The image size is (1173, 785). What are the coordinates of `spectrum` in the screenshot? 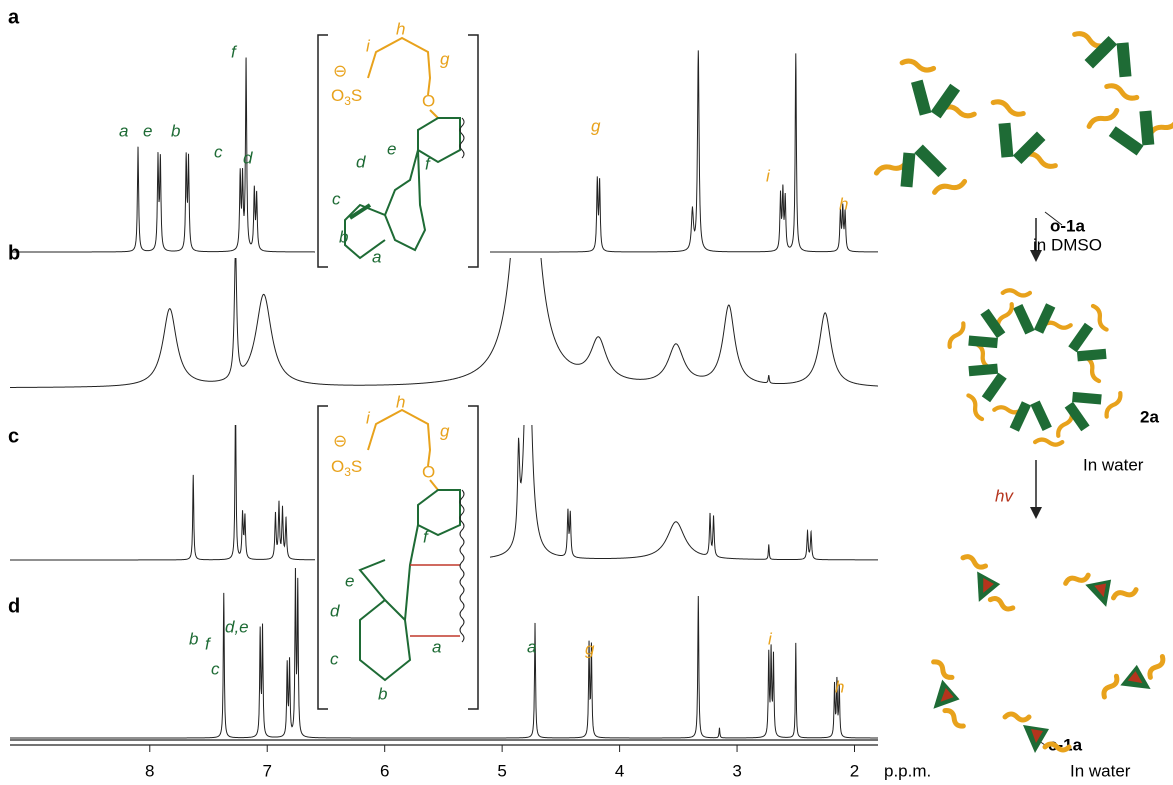 It's located at (444, 493).